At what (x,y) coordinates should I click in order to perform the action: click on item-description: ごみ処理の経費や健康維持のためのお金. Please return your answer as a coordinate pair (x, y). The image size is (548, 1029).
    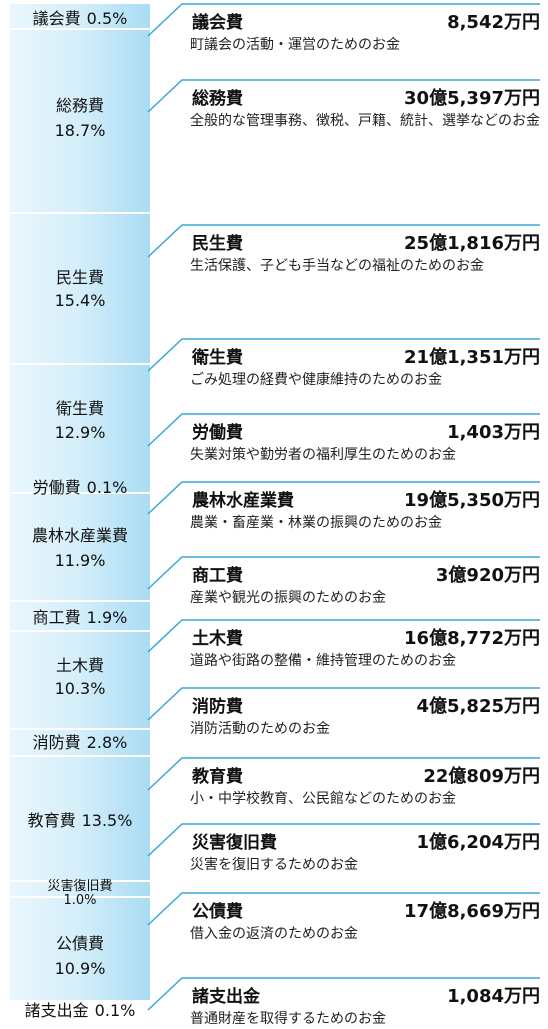
    Looking at the image, I should click on (316, 380).